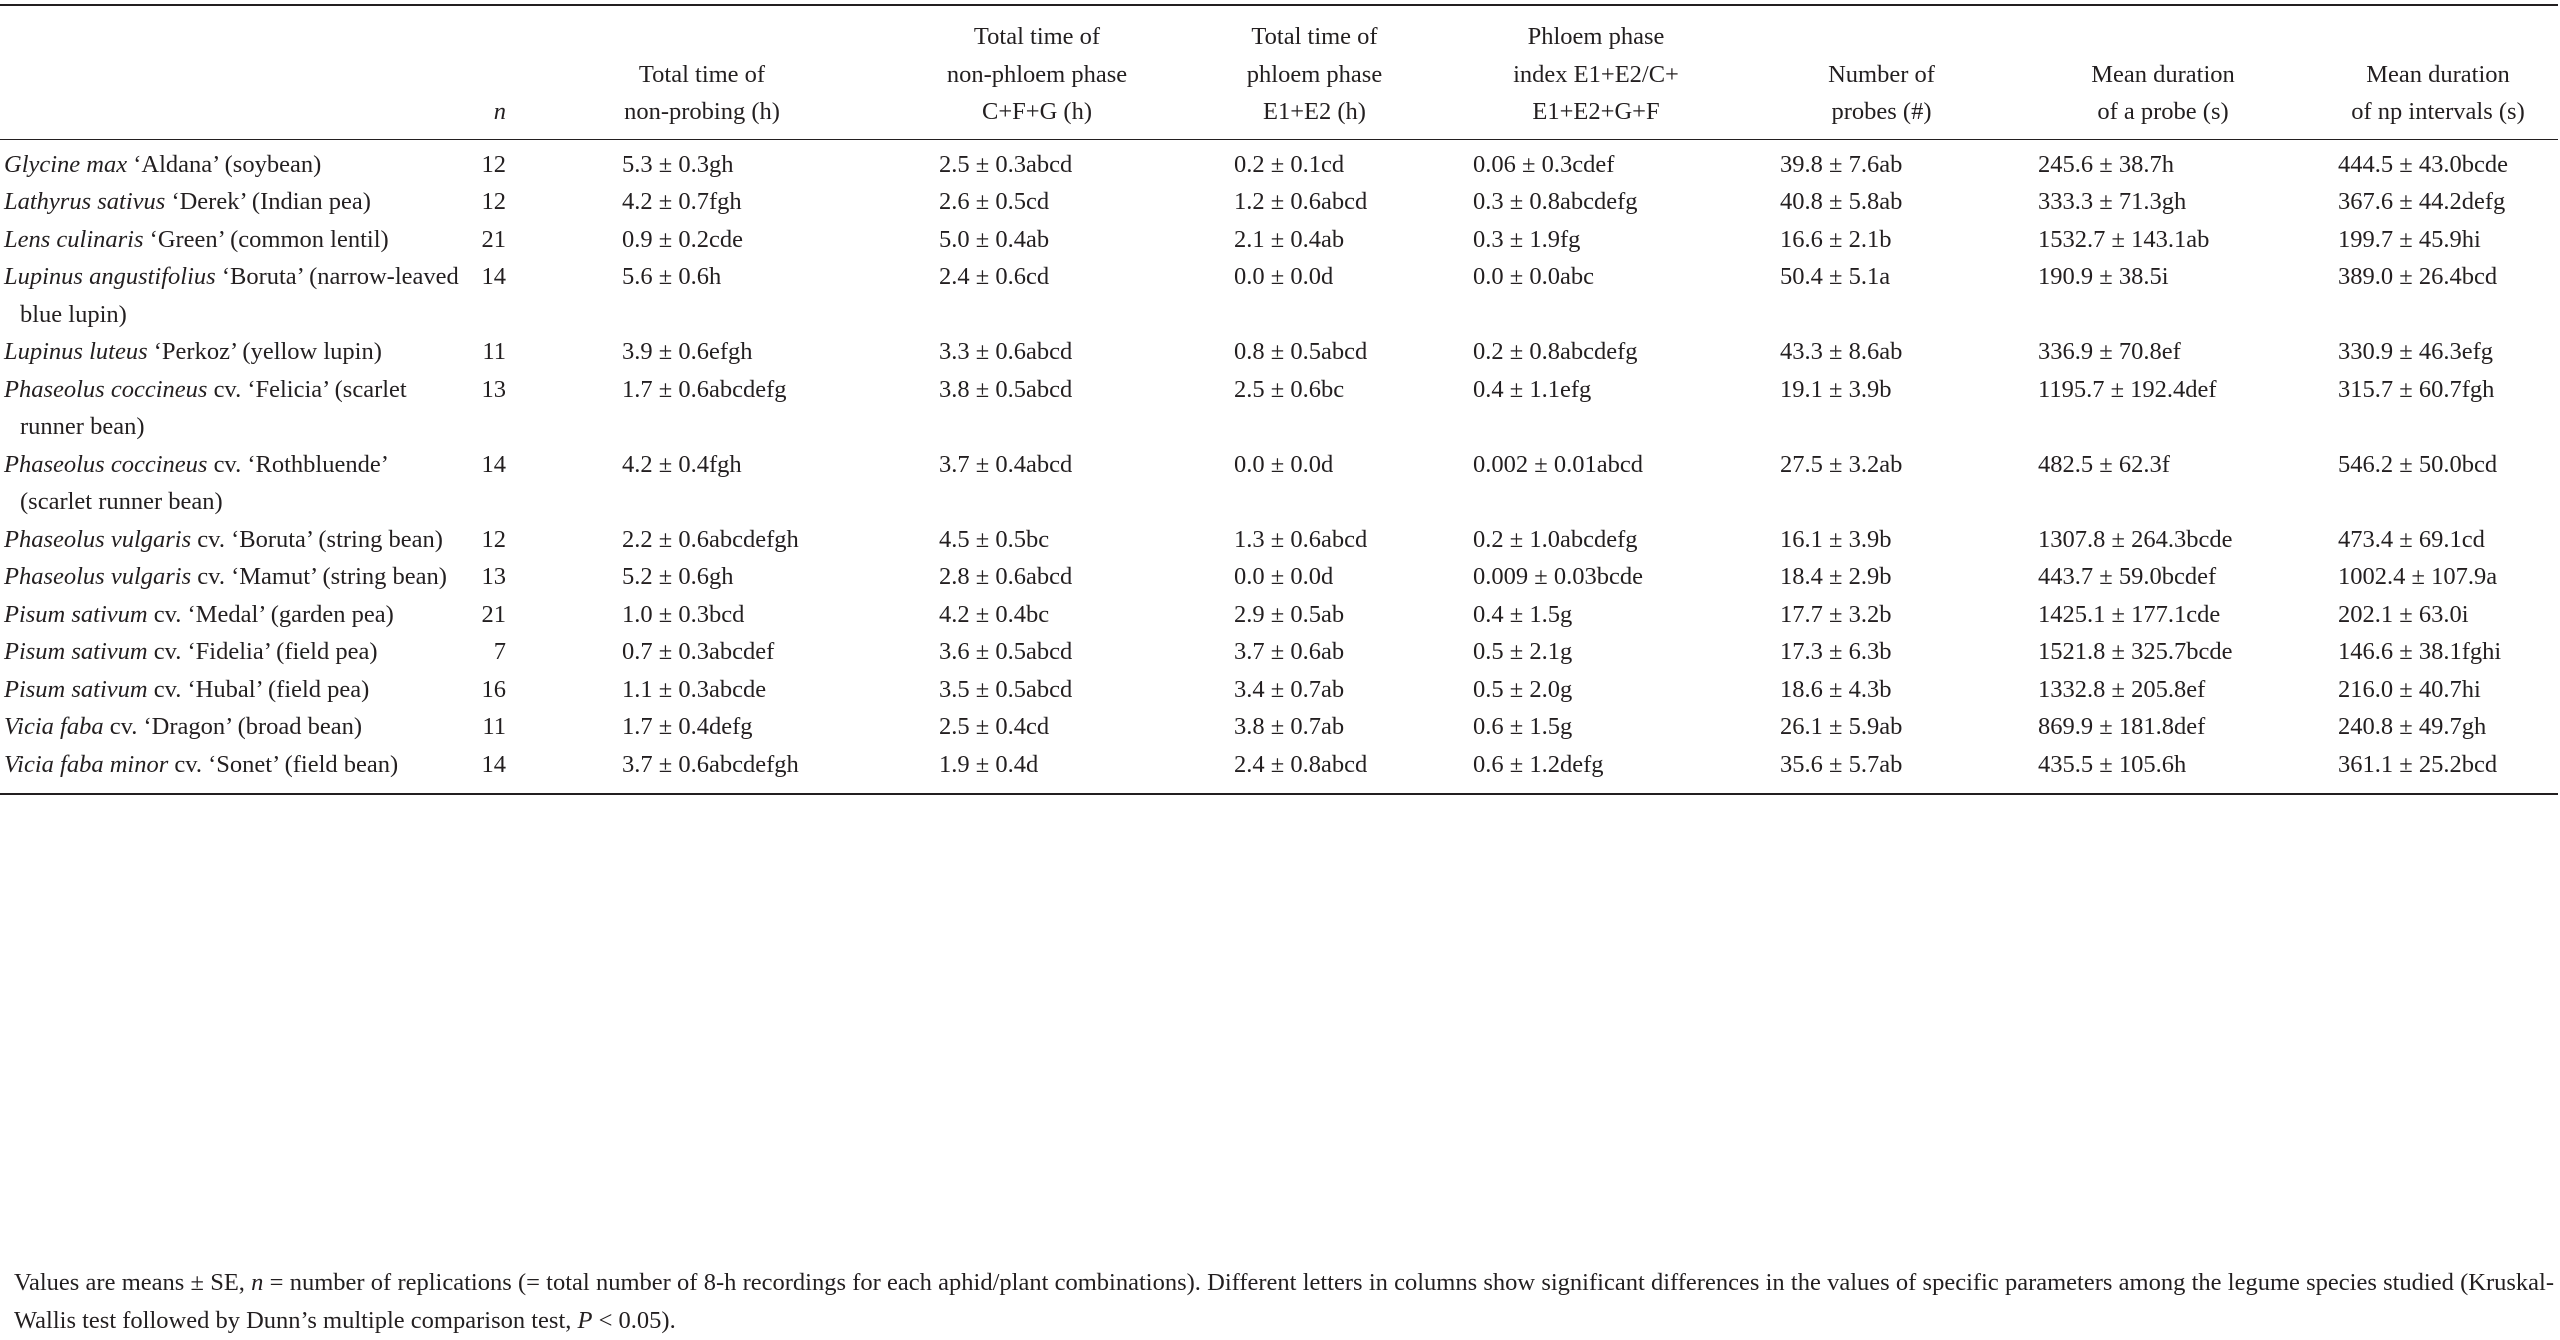 The width and height of the screenshot is (2560, 1340). Describe the element at coordinates (257, 1282) in the screenshot. I see `note-text: n` at that location.